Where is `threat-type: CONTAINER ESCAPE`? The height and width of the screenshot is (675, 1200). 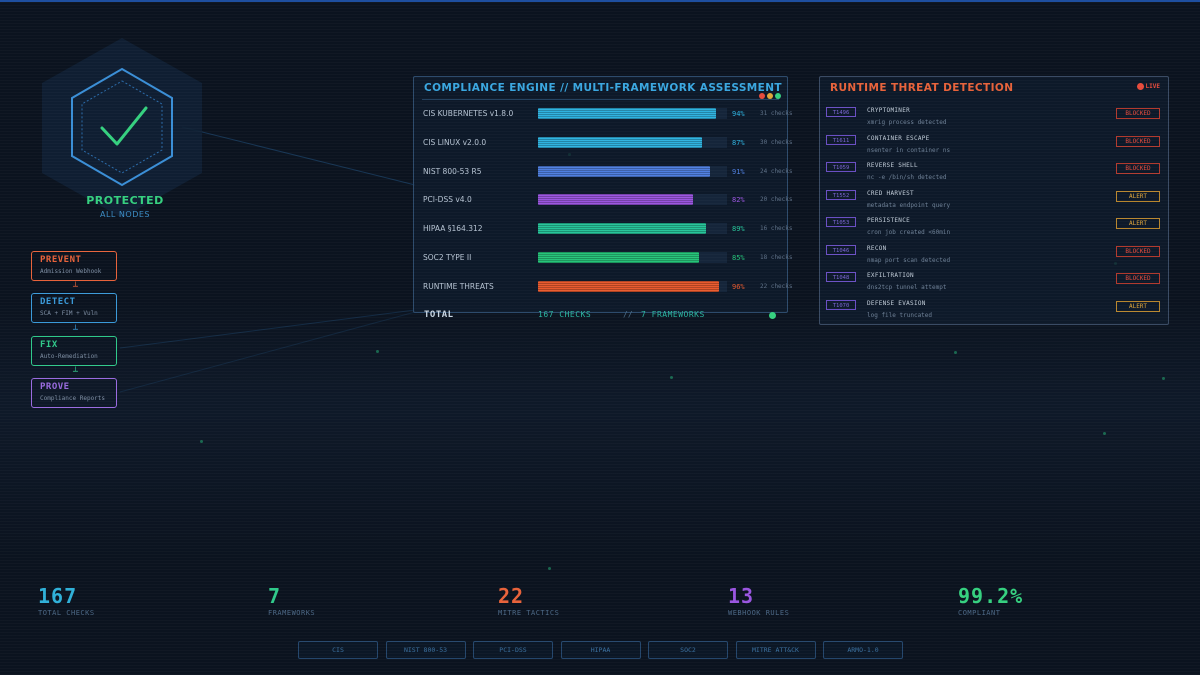 threat-type: CONTAINER ESCAPE is located at coordinates (898, 138).